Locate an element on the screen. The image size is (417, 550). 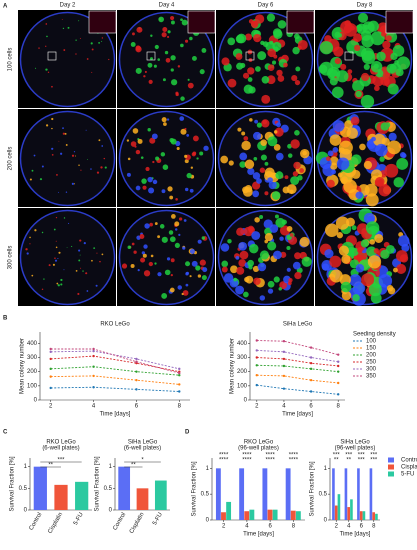
column-label: Day 2 is located at coordinates (68, 6).